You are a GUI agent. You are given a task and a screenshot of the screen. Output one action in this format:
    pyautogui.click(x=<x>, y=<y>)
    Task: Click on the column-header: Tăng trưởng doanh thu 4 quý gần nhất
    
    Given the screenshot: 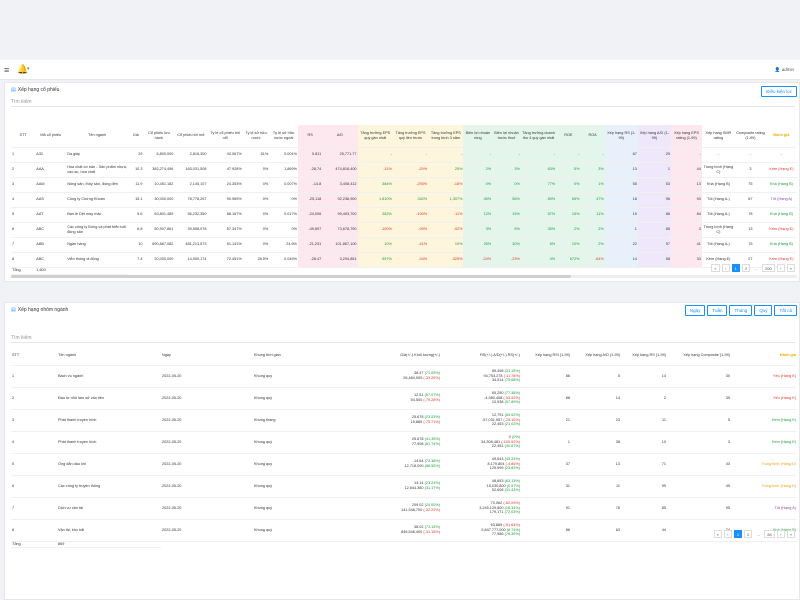 What is the action you would take?
    pyautogui.click(x=538, y=136)
    